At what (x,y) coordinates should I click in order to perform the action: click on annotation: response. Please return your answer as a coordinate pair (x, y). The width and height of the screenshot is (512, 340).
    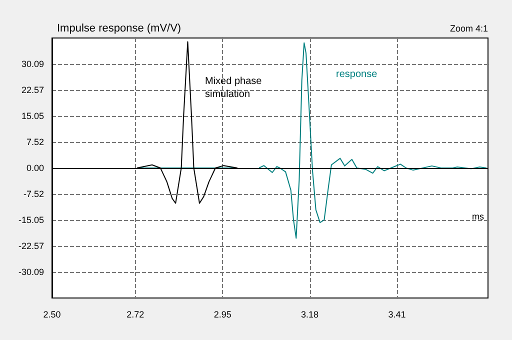
    Looking at the image, I should click on (357, 74).